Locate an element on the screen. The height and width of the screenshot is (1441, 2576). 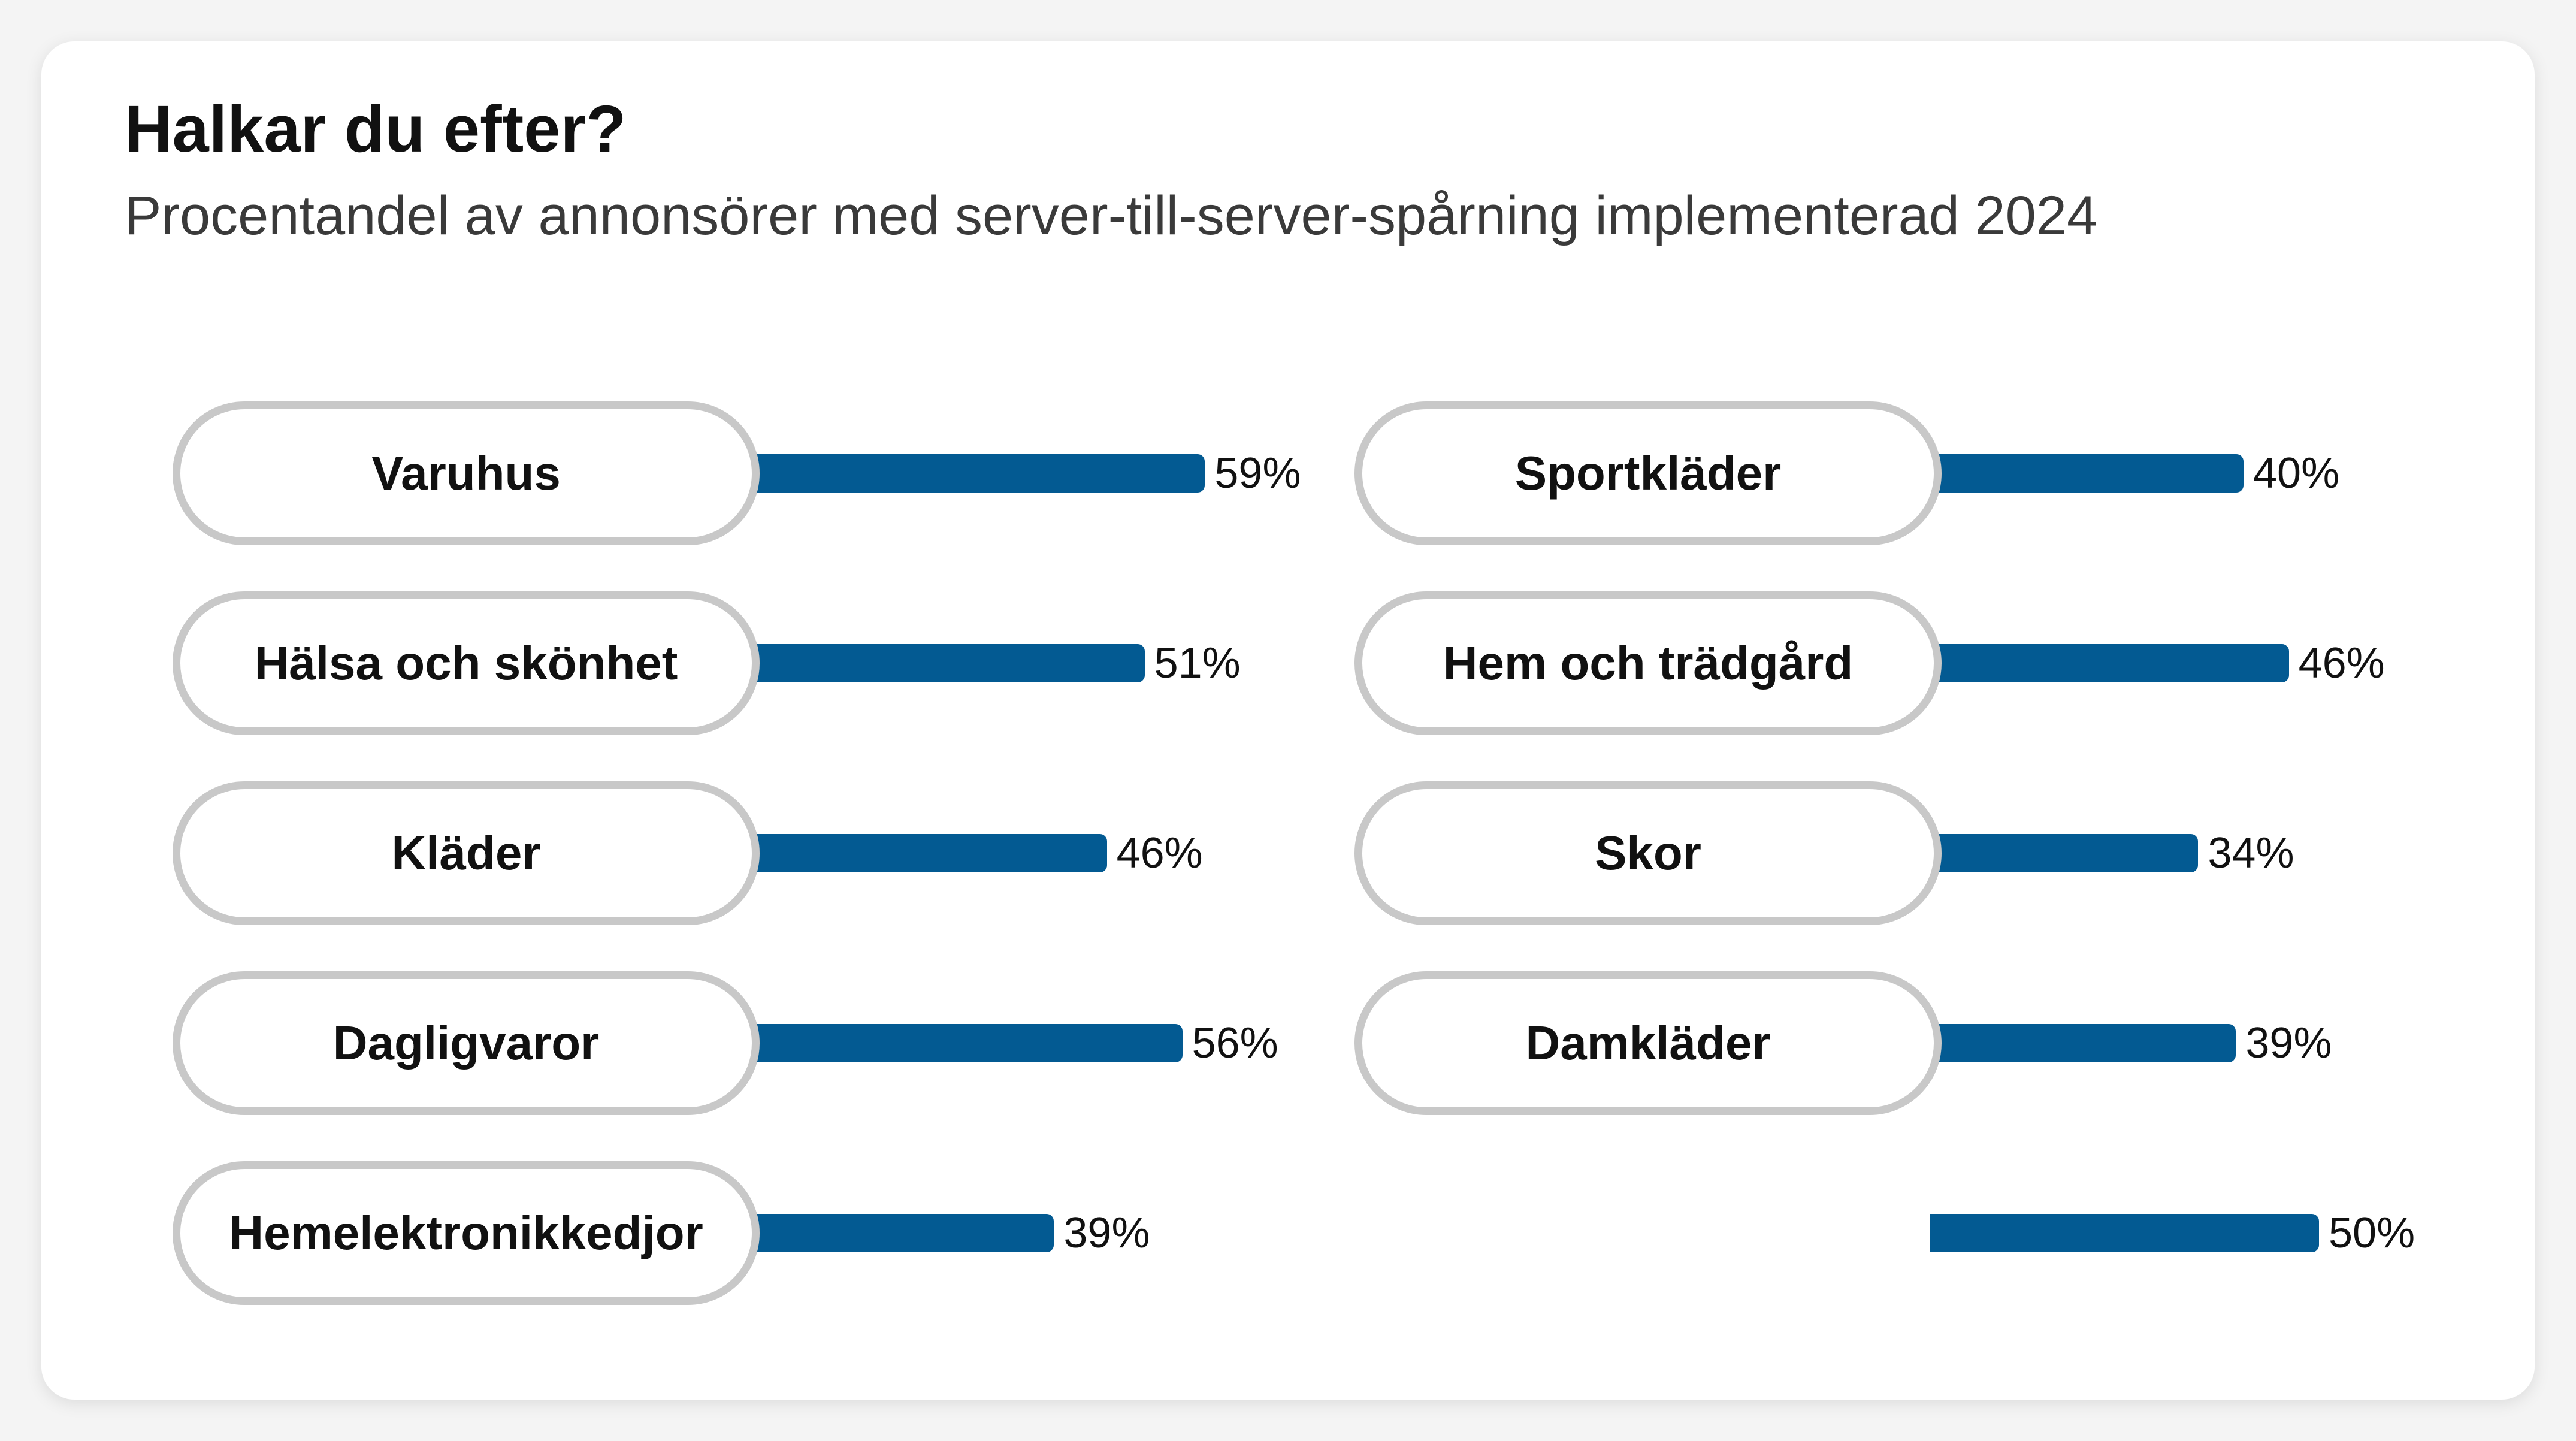
category-pill: Skor is located at coordinates (1648, 853).